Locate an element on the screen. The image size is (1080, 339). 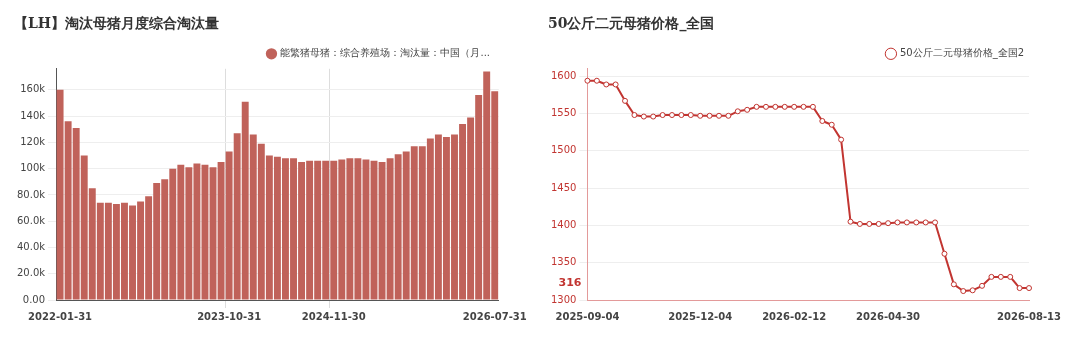
y-tick-label: 1600 is located at coordinates (564, 75).